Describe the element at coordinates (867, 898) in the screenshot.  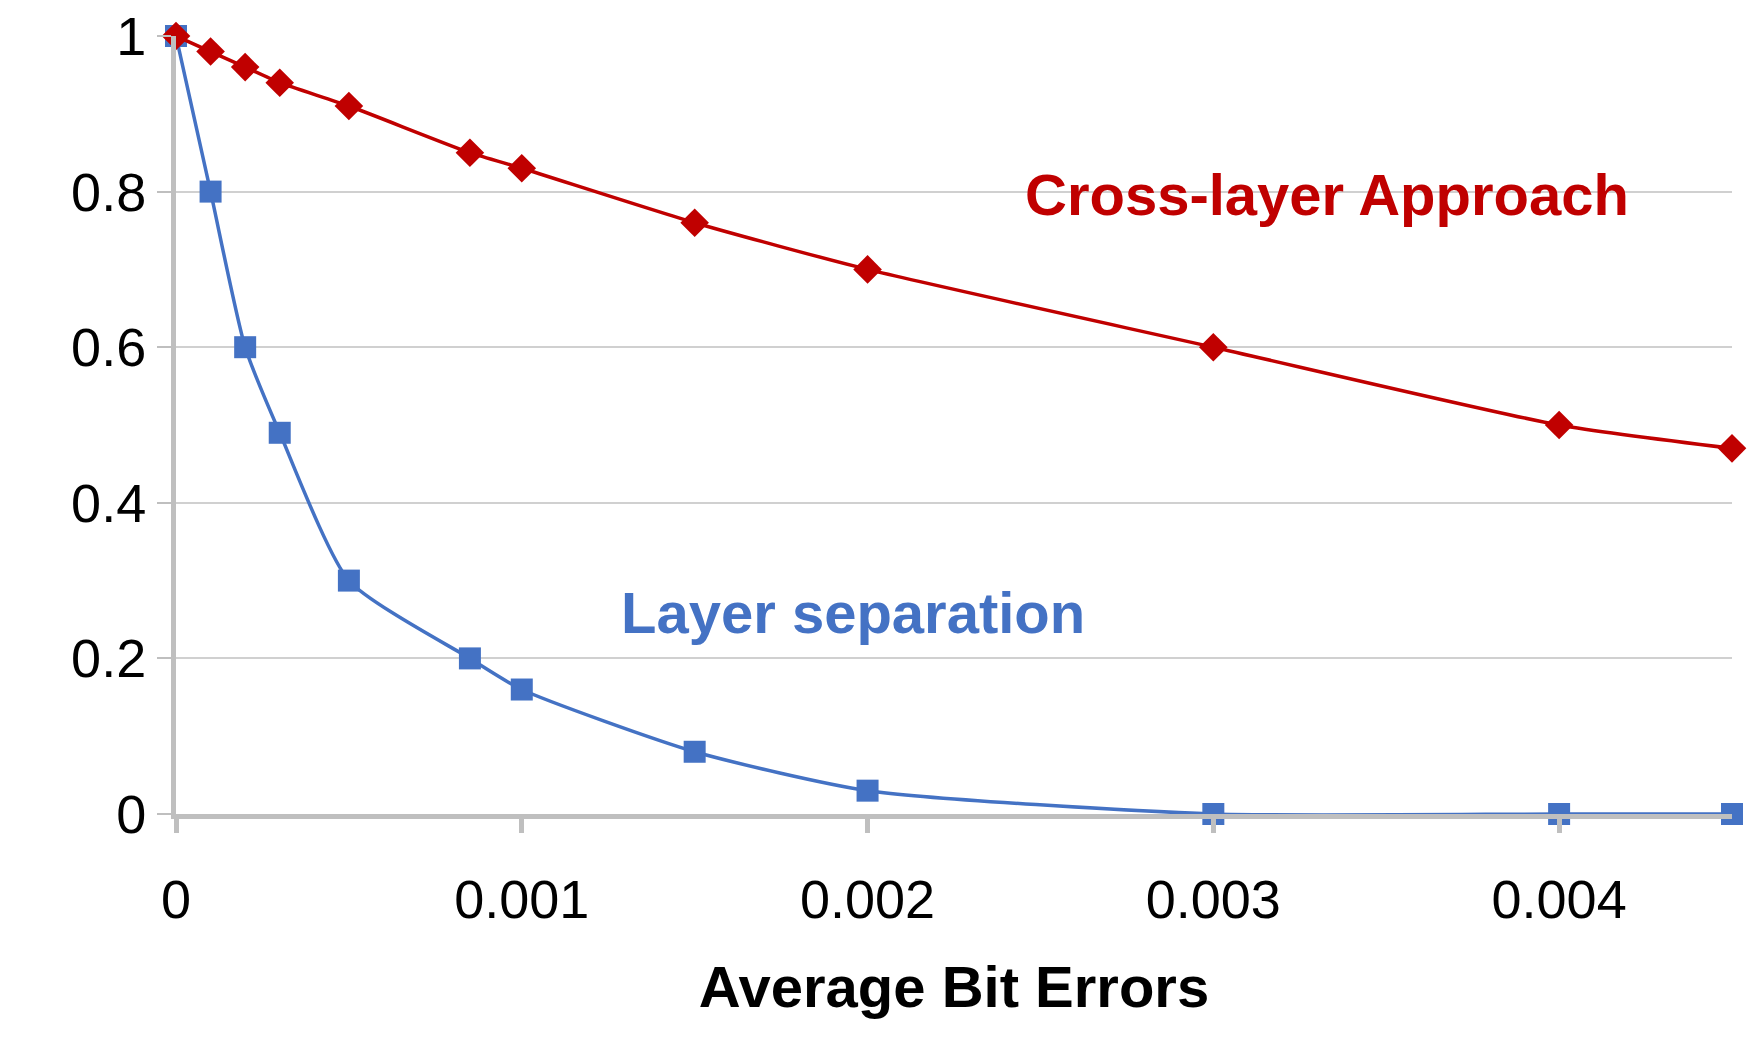
I see `x-tick-label: 0.002` at that location.